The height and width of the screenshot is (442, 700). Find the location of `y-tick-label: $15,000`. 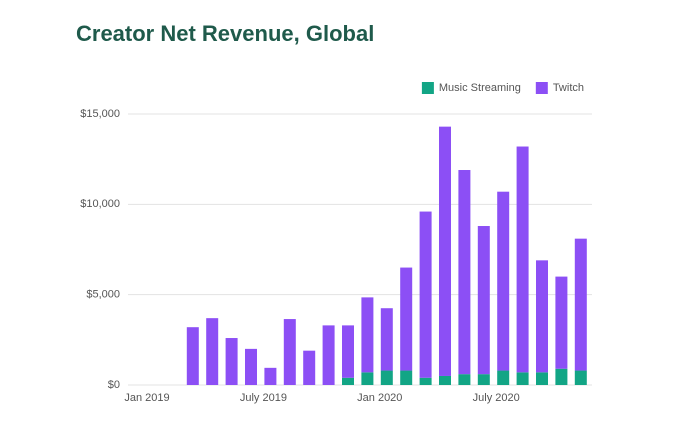

y-tick-label: $15,000 is located at coordinates (100, 114).